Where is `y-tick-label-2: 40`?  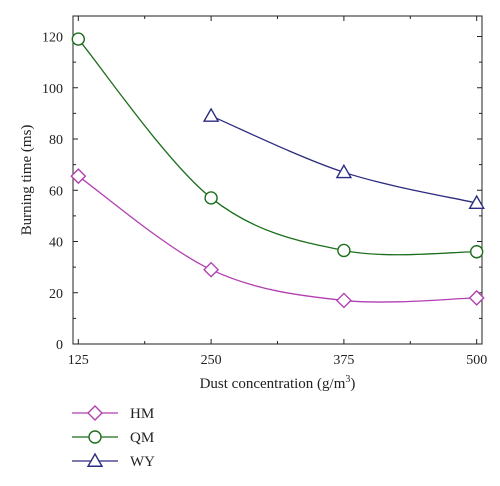
y-tick-label-2: 40 is located at coordinates (56, 243).